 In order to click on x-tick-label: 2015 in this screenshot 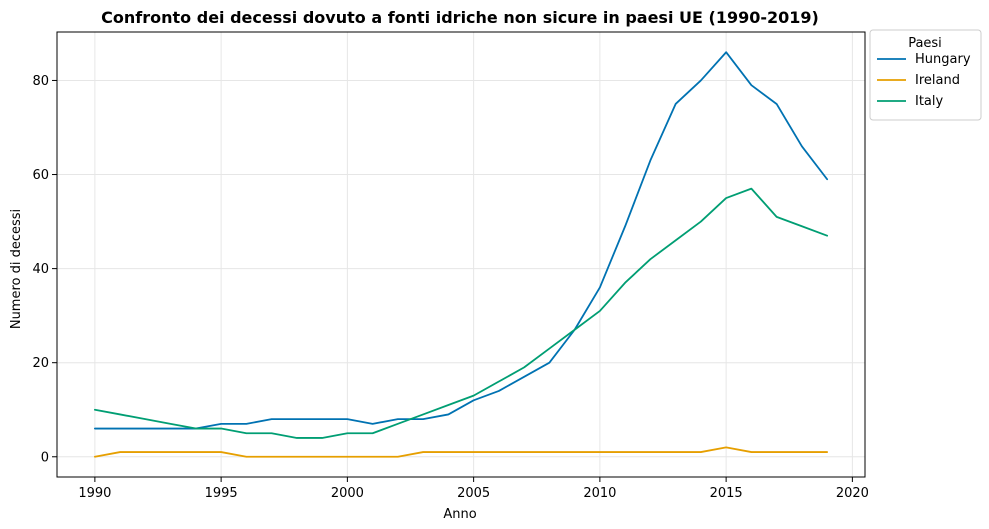, I will do `click(726, 493)`.